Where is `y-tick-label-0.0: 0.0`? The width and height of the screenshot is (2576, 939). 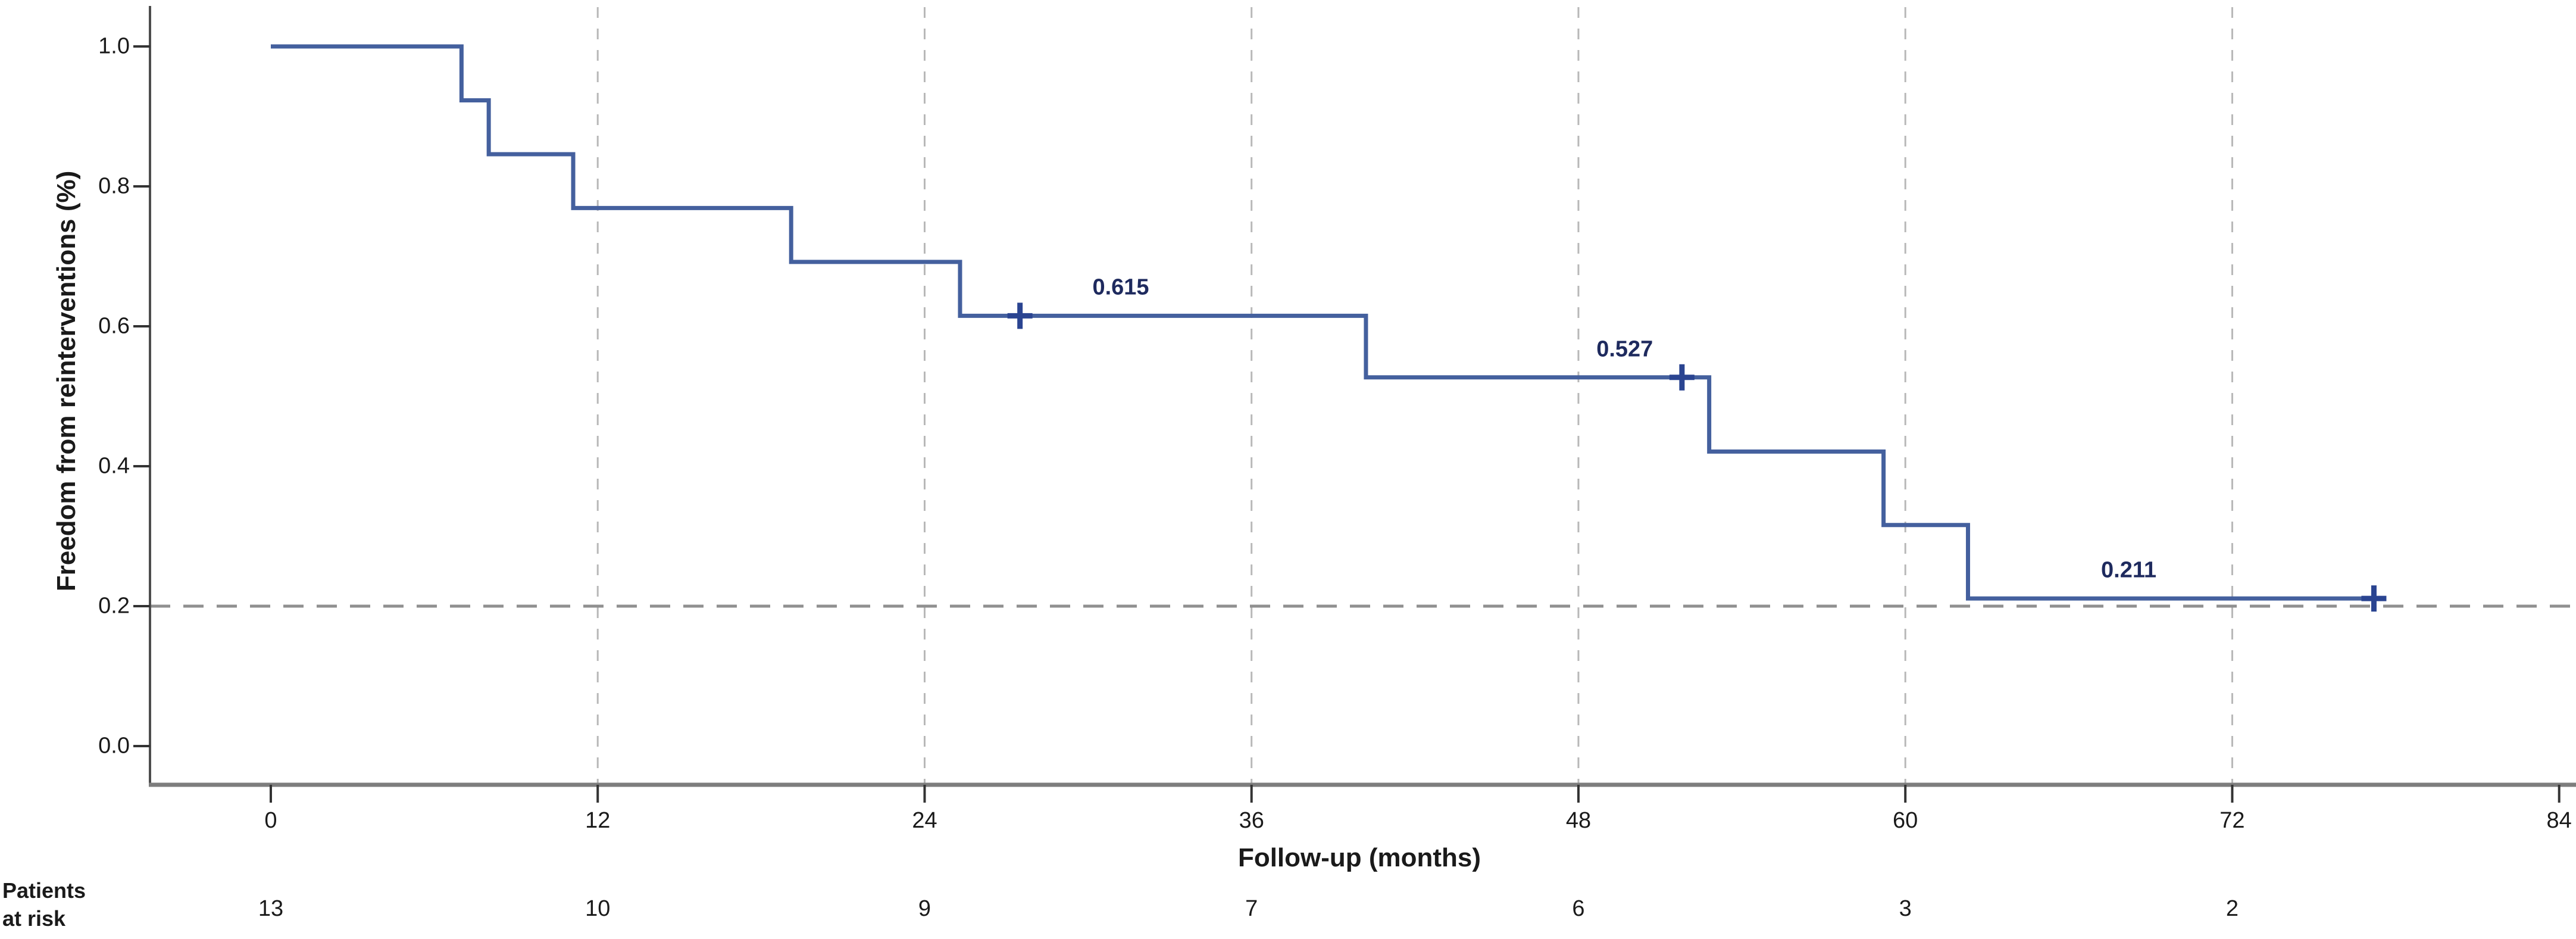 y-tick-label-0.0: 0.0 is located at coordinates (114, 746).